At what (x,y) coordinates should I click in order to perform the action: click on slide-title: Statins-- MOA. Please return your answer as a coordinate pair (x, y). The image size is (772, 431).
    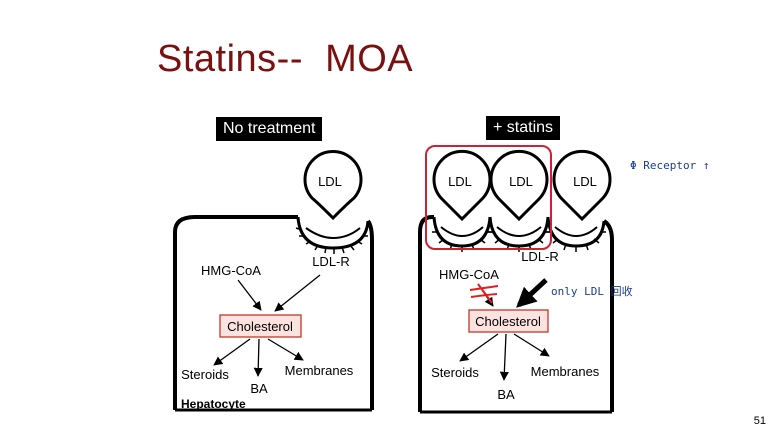
    Looking at the image, I should click on (285, 59).